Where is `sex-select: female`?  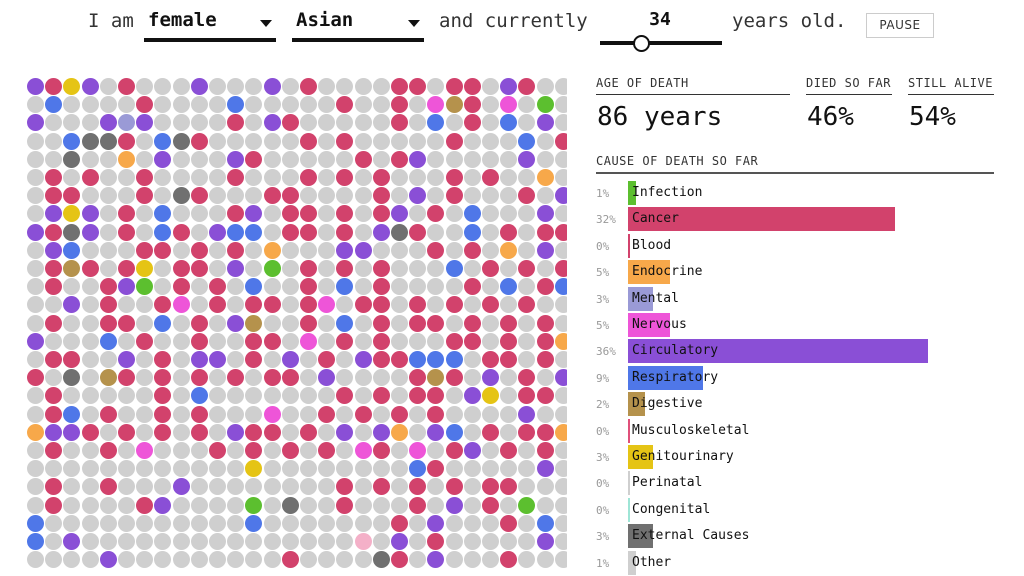 sex-select: female is located at coordinates (210, 24).